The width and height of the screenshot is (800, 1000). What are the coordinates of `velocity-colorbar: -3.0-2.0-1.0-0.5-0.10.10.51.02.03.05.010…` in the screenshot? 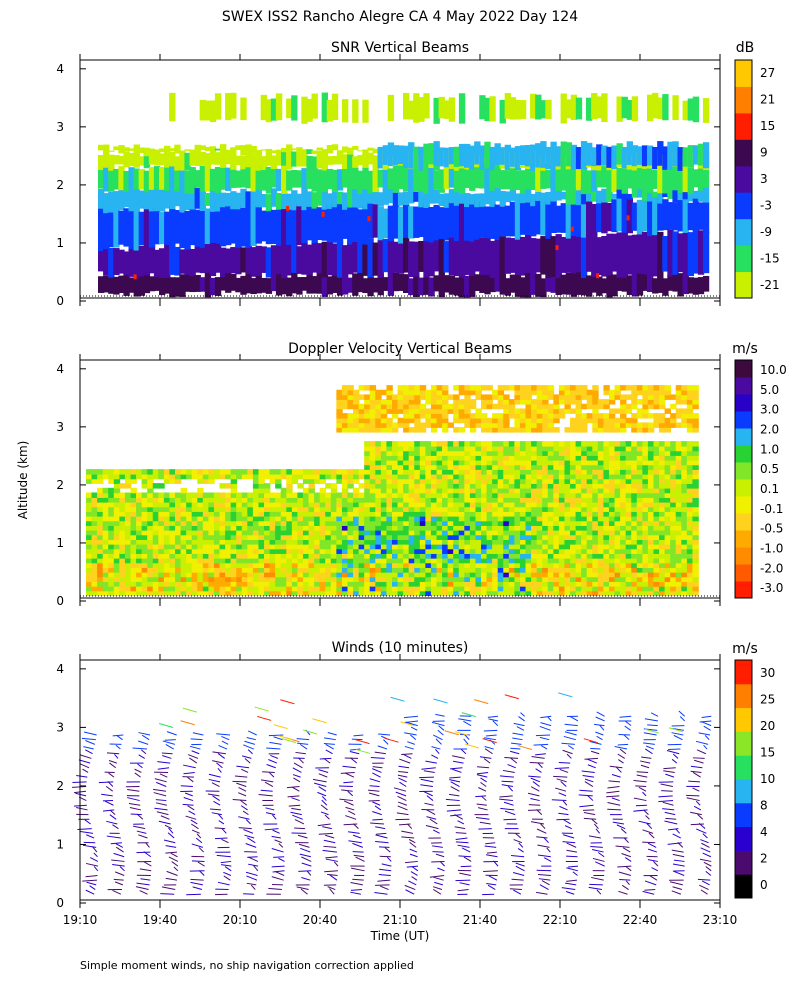 It's located at (760, 479).